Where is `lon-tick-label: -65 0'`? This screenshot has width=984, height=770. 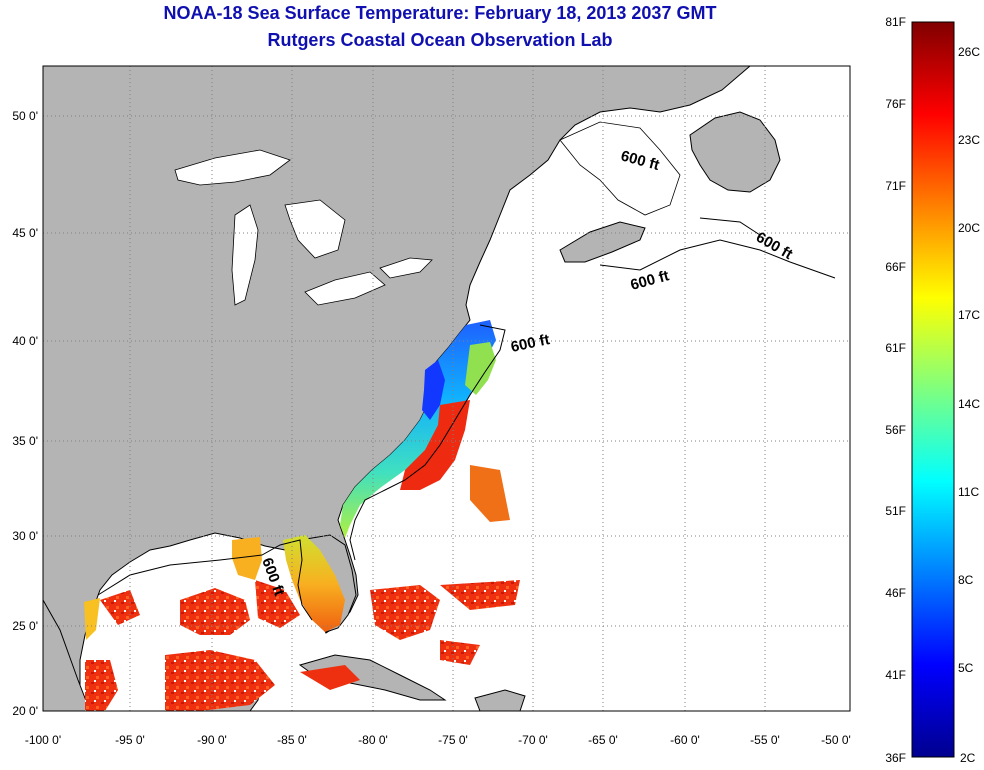 lon-tick-label: -65 0' is located at coordinates (603, 740).